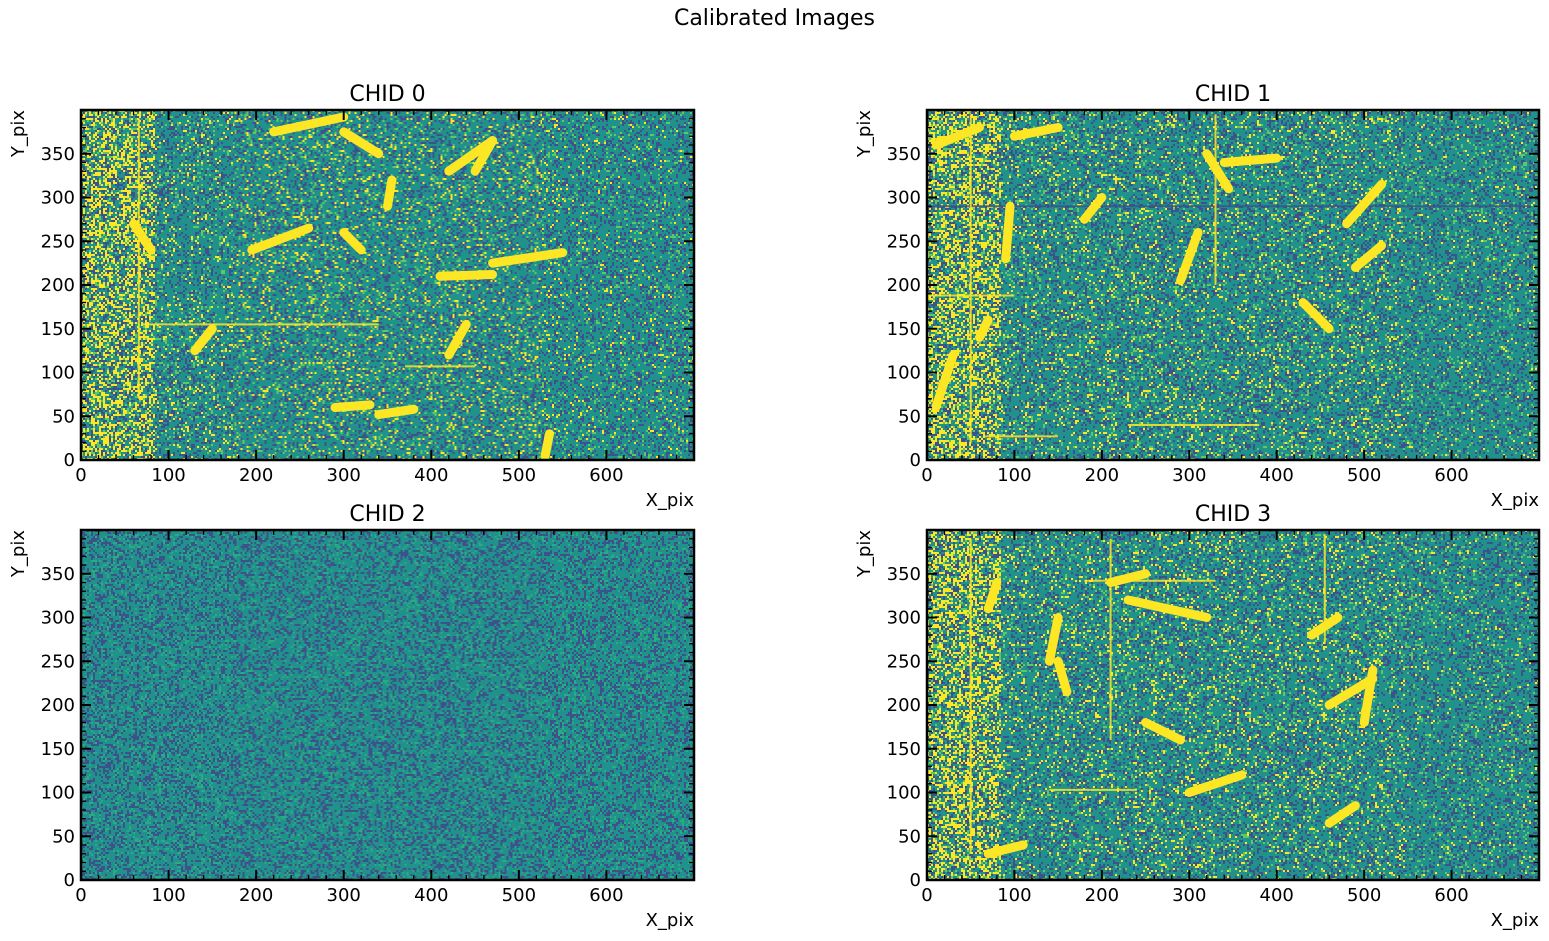 The image size is (1549, 941). Describe the element at coordinates (1233, 514) in the screenshot. I see `panel-title: CHID 3` at that location.